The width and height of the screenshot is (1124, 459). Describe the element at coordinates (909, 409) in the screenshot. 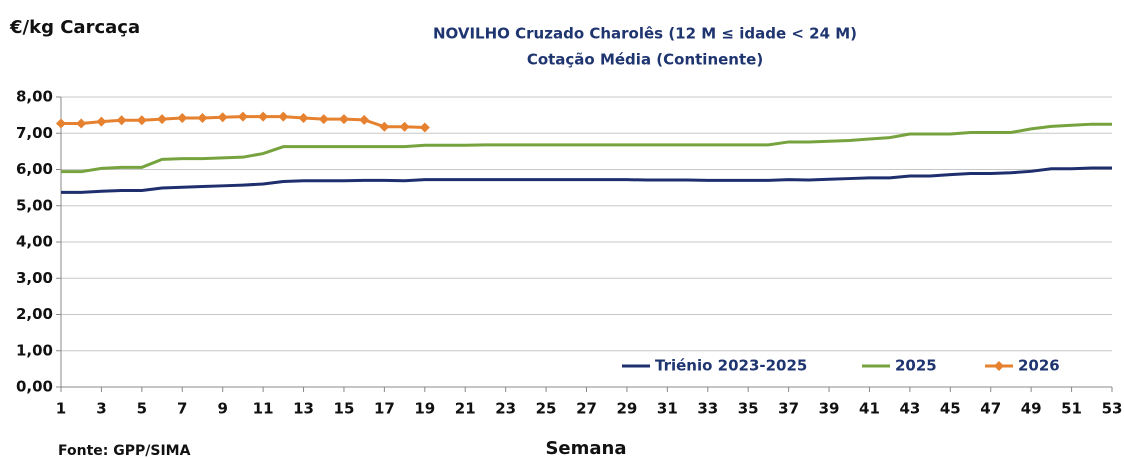

I see `x-tick-label: 43` at that location.